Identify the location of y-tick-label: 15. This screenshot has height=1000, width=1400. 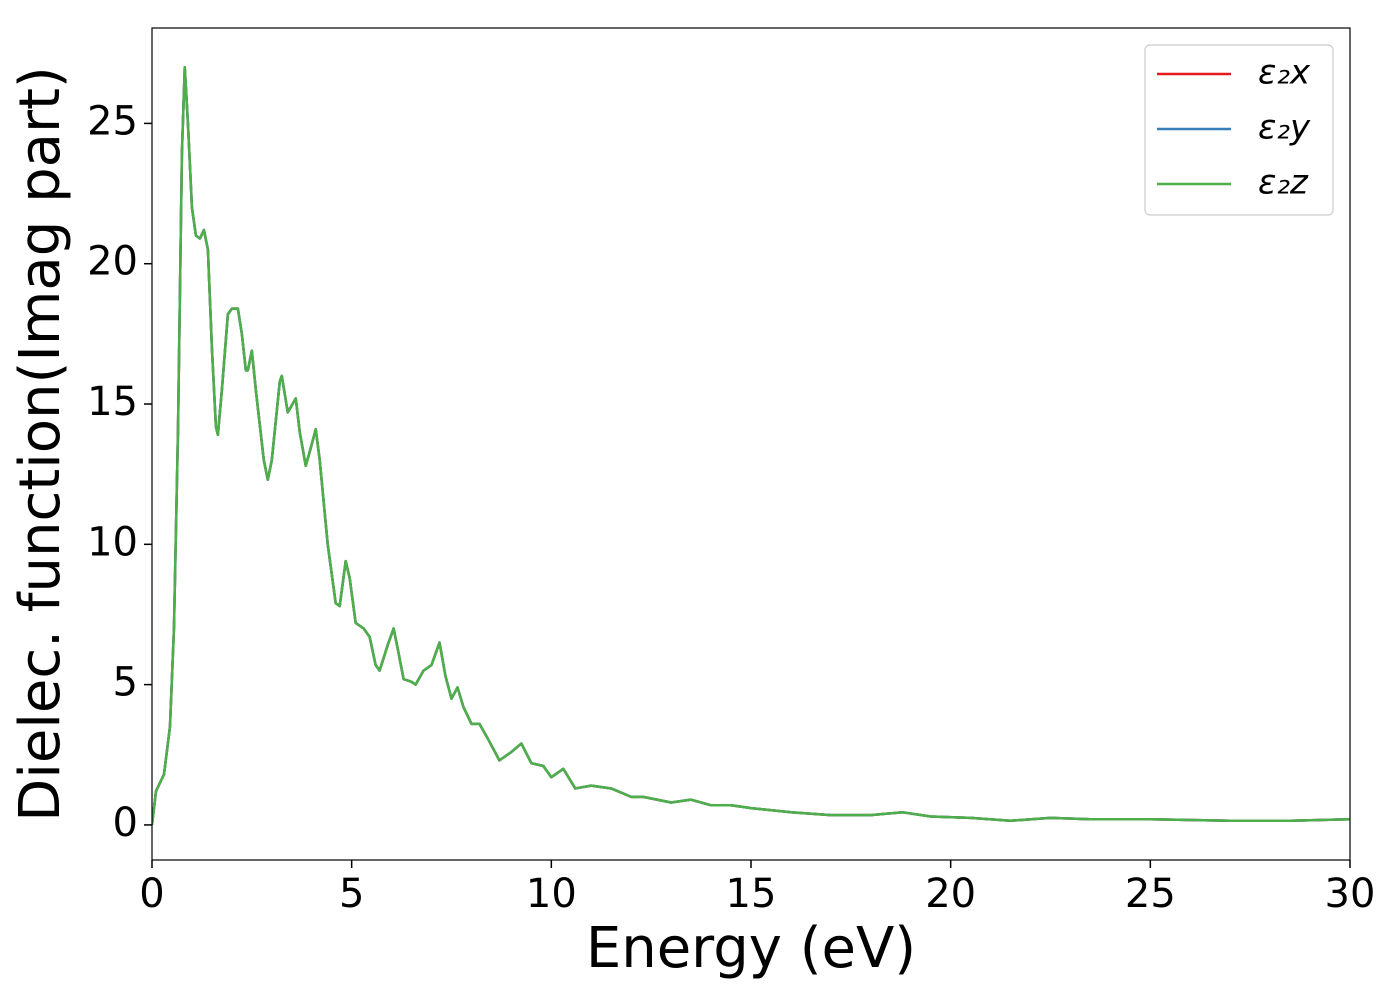
(112, 402).